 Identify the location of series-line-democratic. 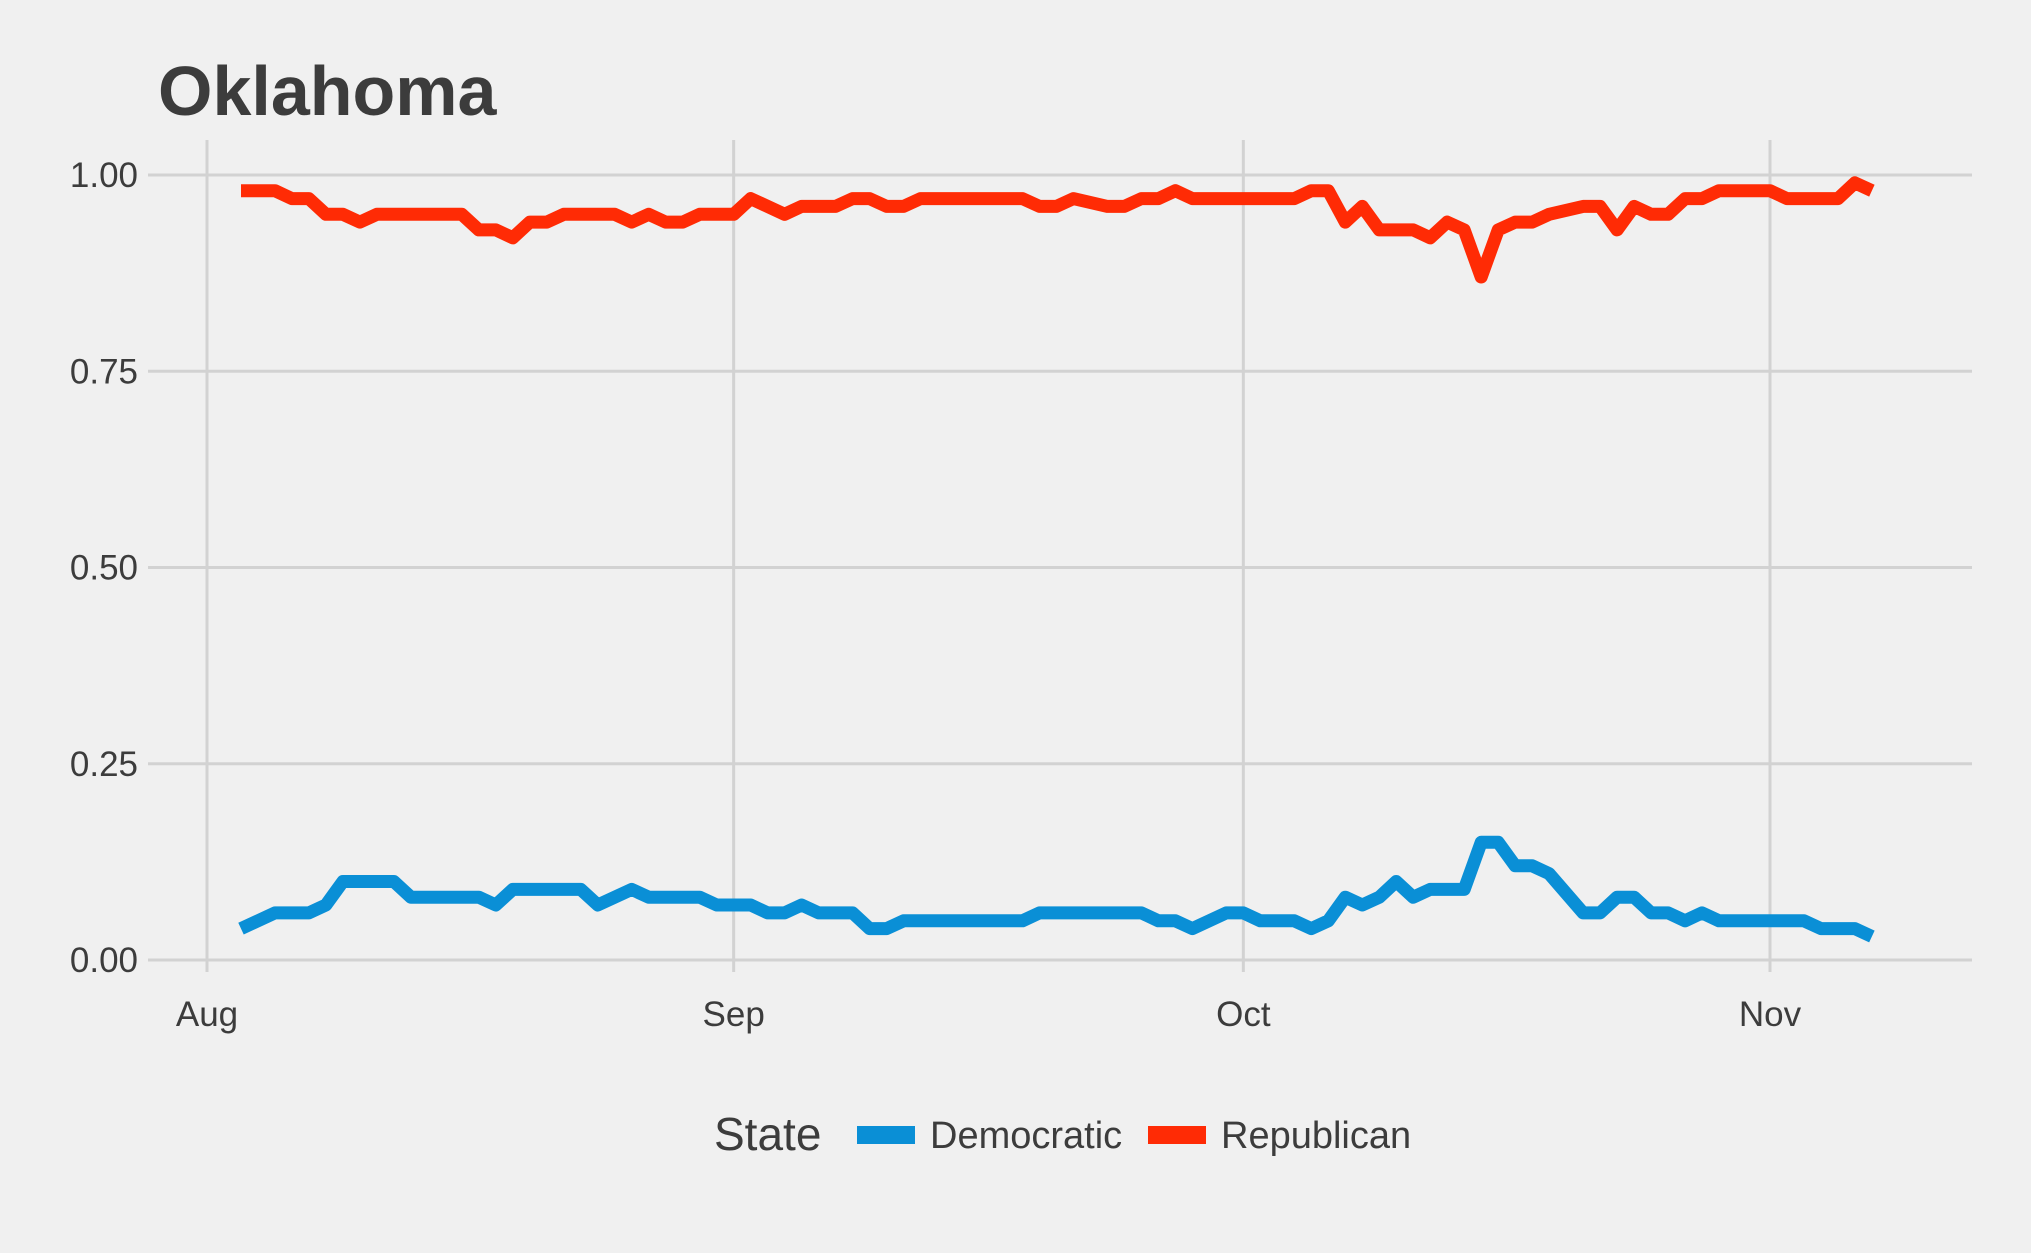
(1056, 889).